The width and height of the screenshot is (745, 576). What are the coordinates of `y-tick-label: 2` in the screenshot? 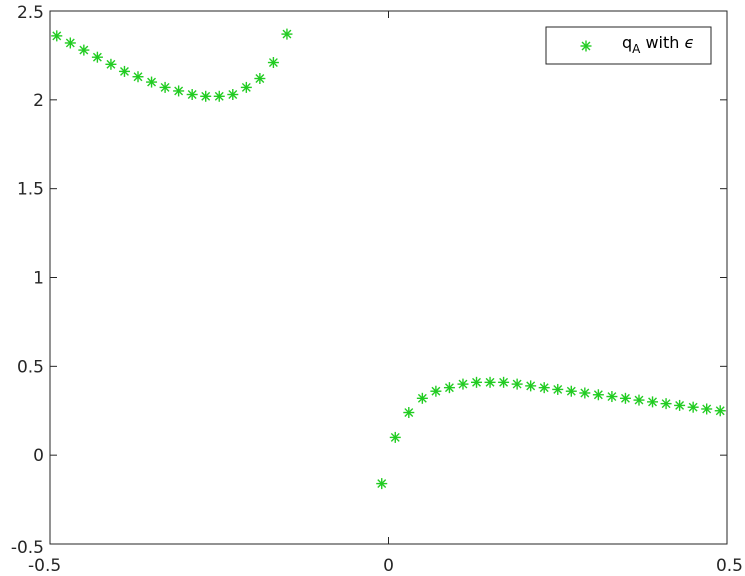 It's located at (38, 101).